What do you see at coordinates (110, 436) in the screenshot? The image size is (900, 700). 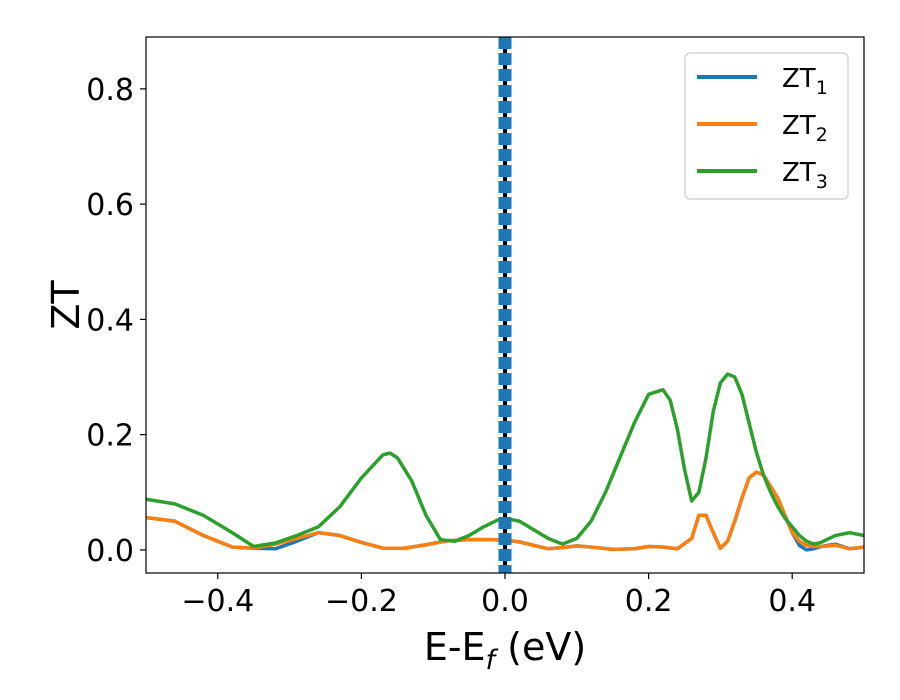 I see `y-tick-label: 0.2` at bounding box center [110, 436].